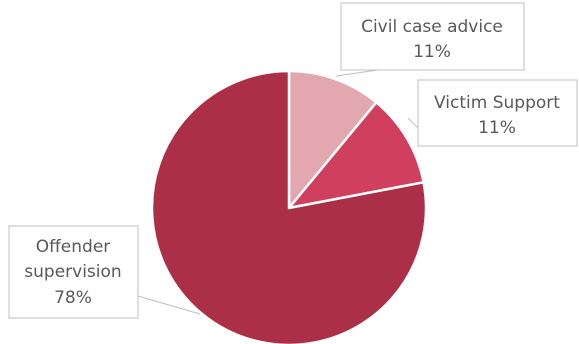 This screenshot has width=579, height=344. I want to click on callout-victim-value: 11%, so click(497, 128).